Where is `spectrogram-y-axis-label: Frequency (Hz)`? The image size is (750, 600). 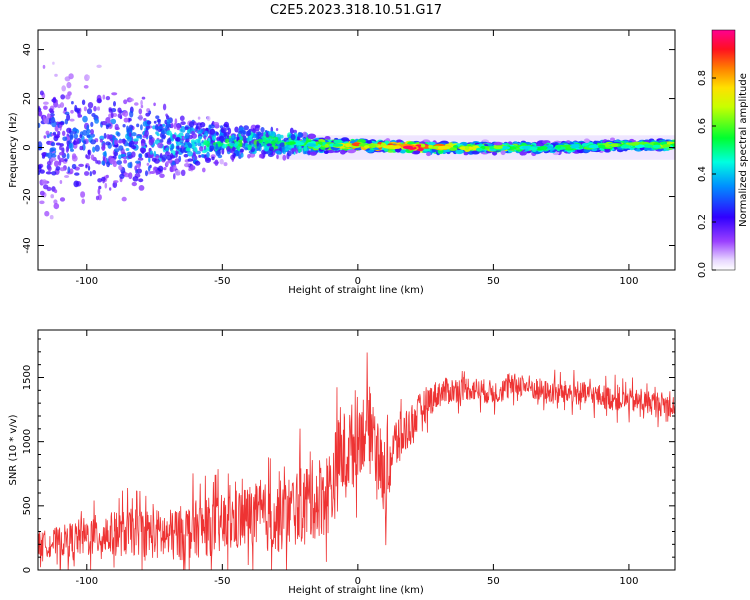 spectrogram-y-axis-label: Frequency (Hz) is located at coordinates (13, 150).